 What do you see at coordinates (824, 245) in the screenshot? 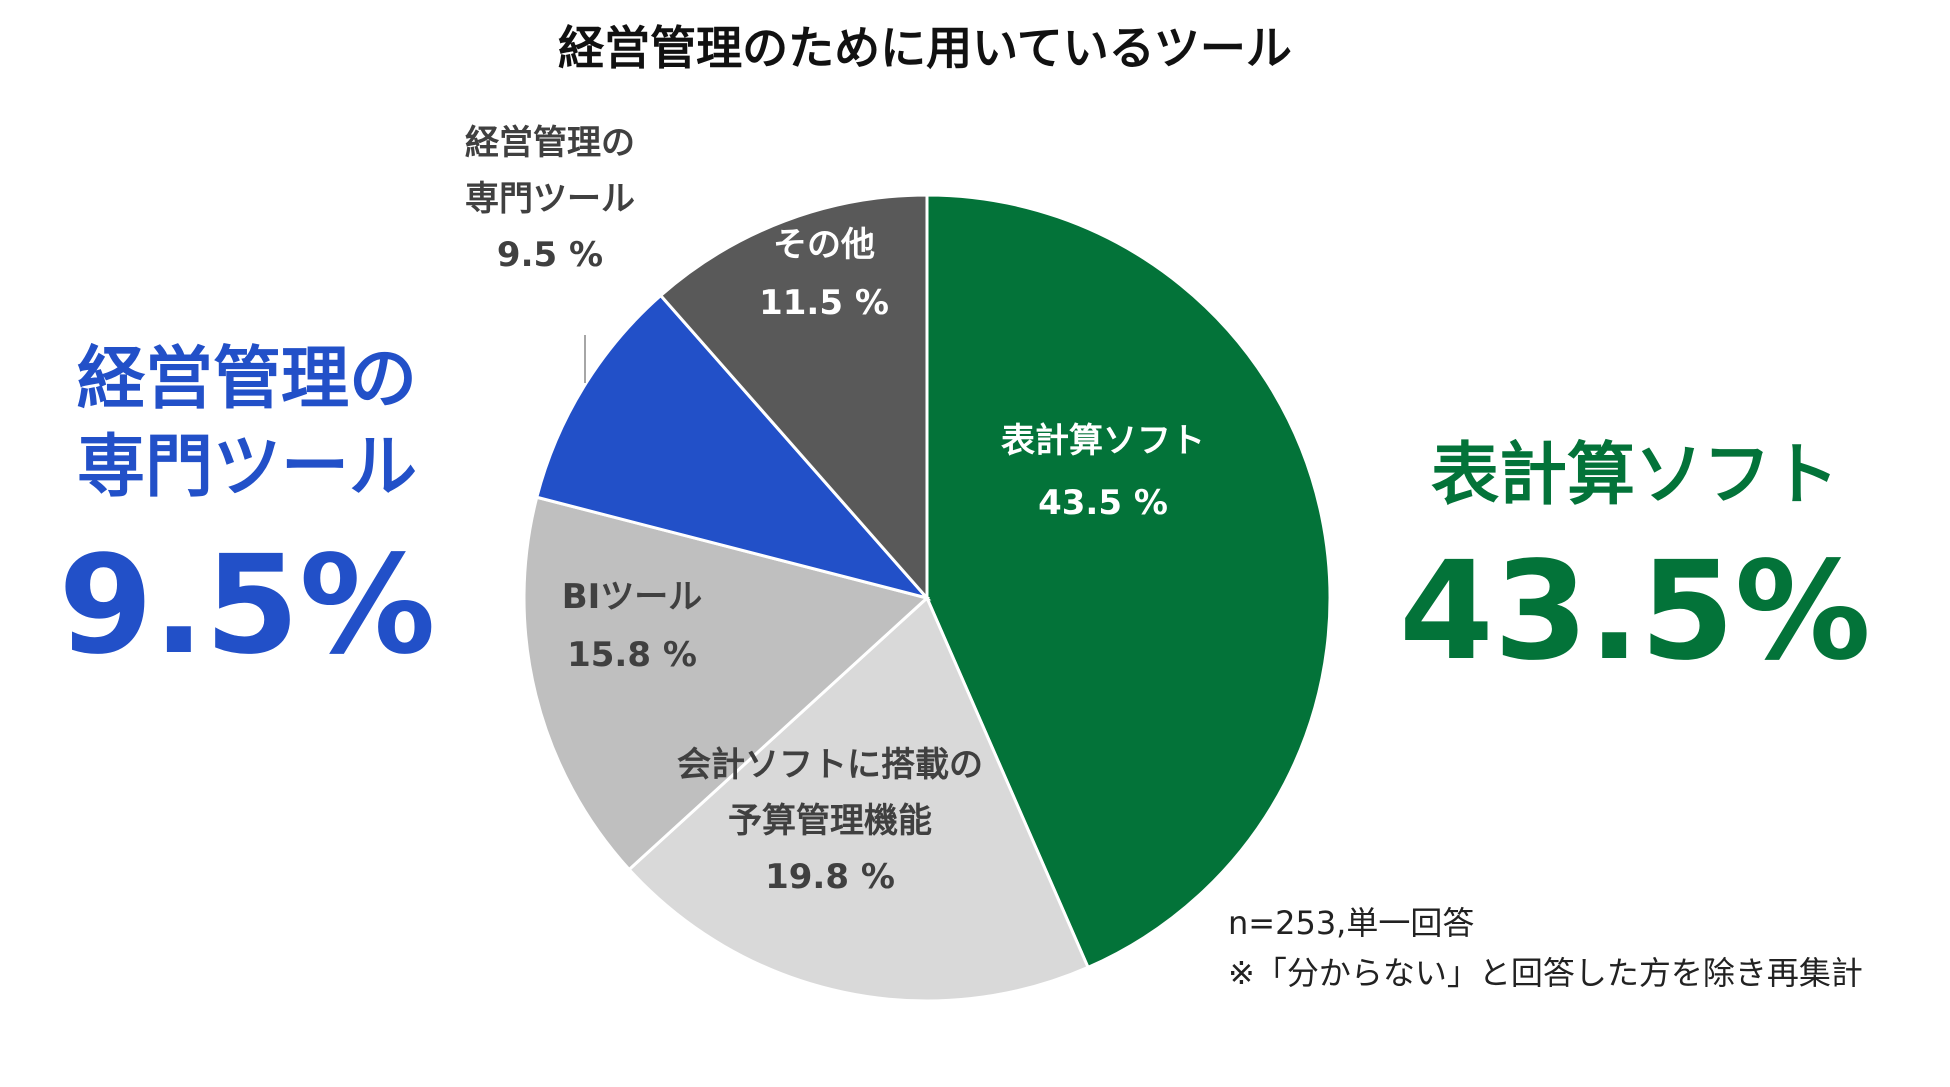
I see `slice-name-label-5: その他` at bounding box center [824, 245].